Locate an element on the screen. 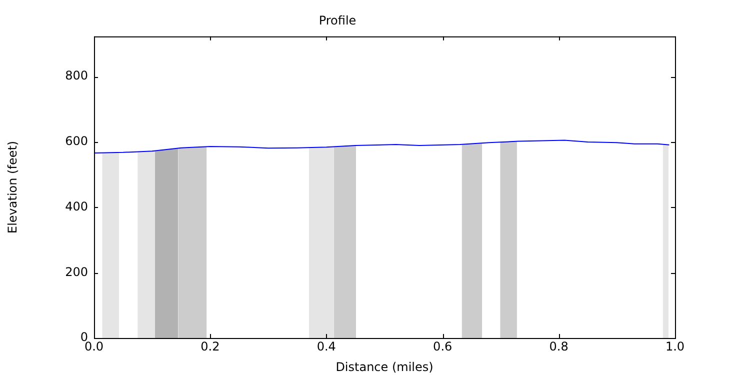  x-axis-title: Distance (miles) is located at coordinates (385, 367).